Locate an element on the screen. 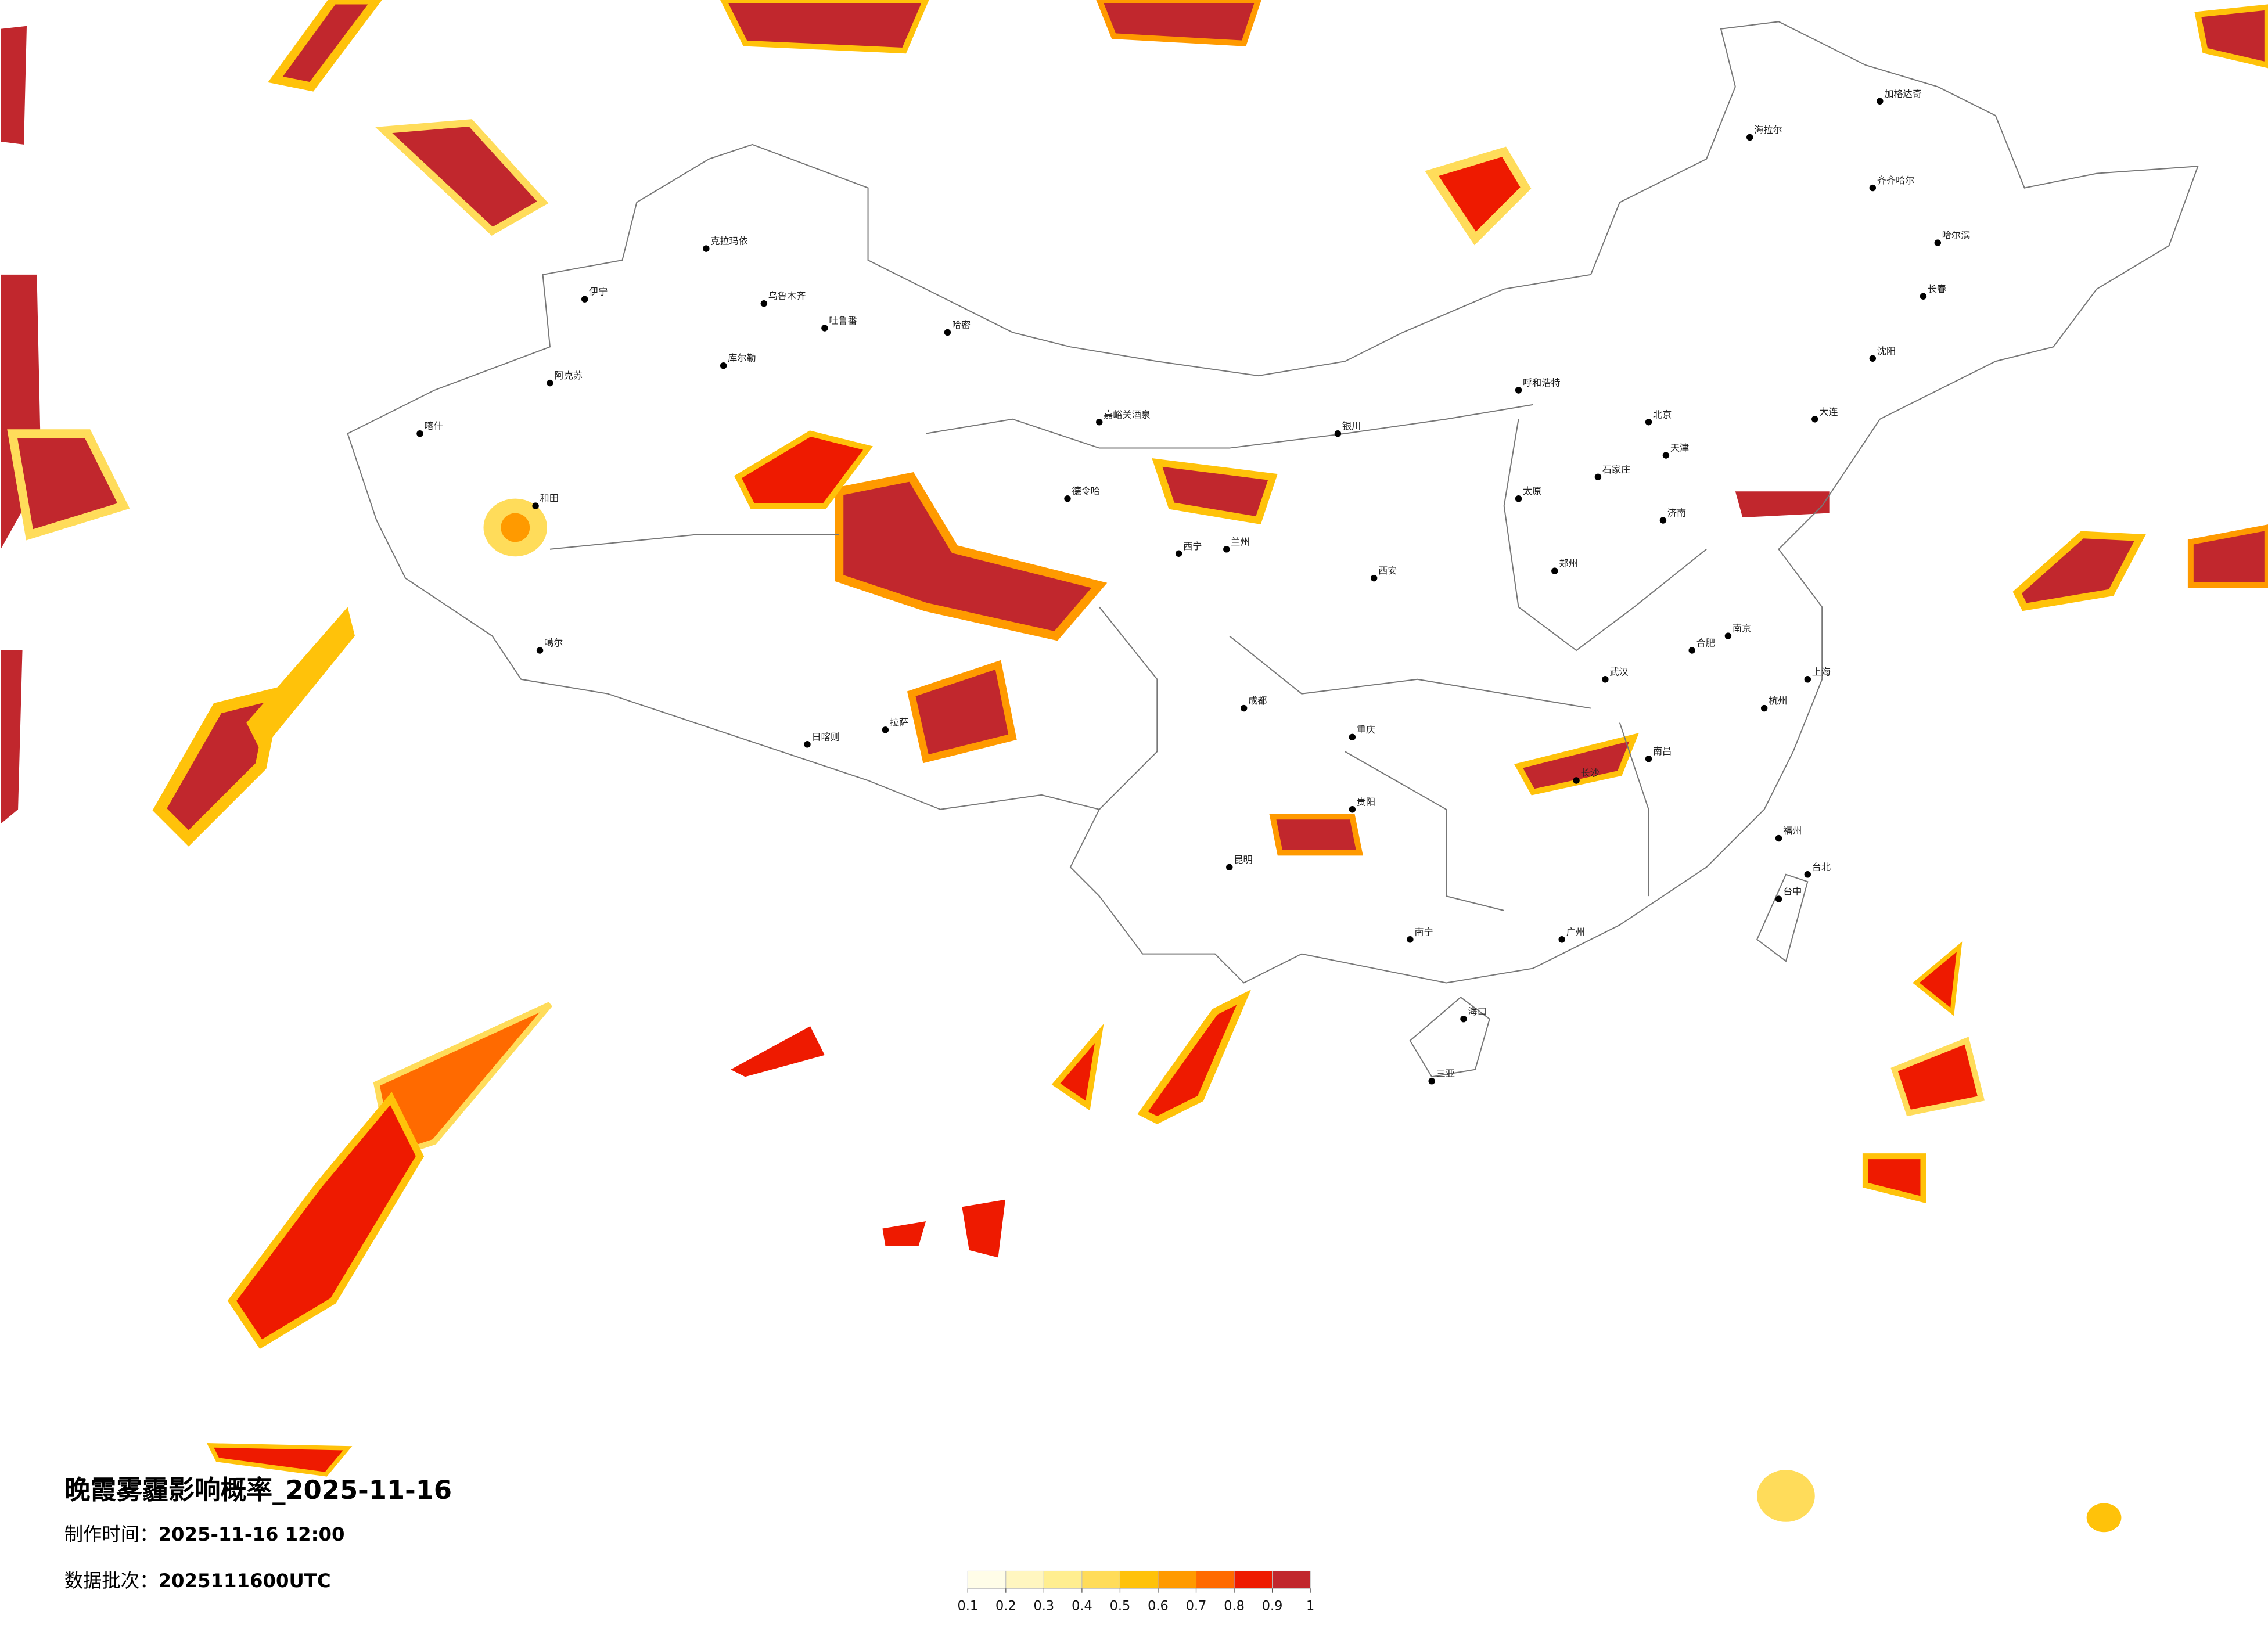 The image size is (2268, 1626). city-label: 银川 is located at coordinates (1351, 426).